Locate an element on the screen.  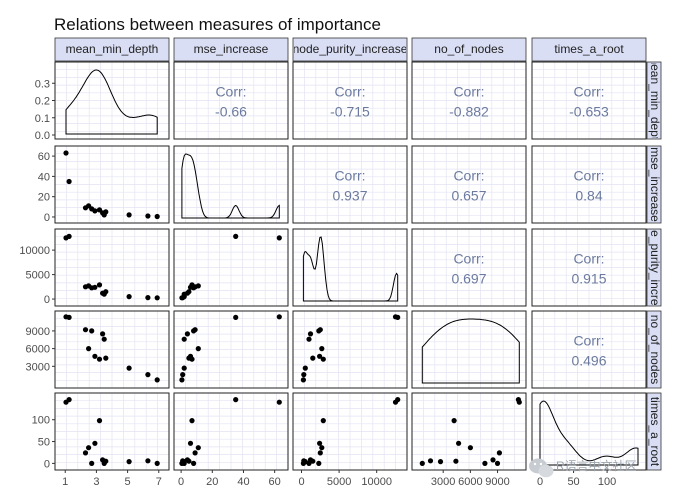
panel-node_purity_increase-node_purity_increase-density-curve is located at coordinates (350, 269).